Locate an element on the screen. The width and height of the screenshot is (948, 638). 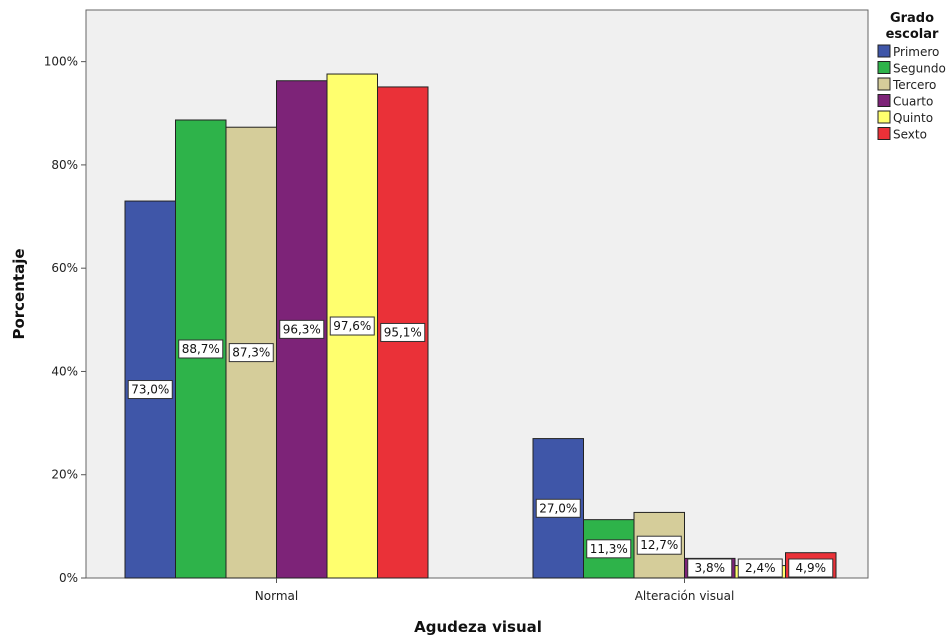
legend-swatch-sexto is located at coordinates (884, 133).